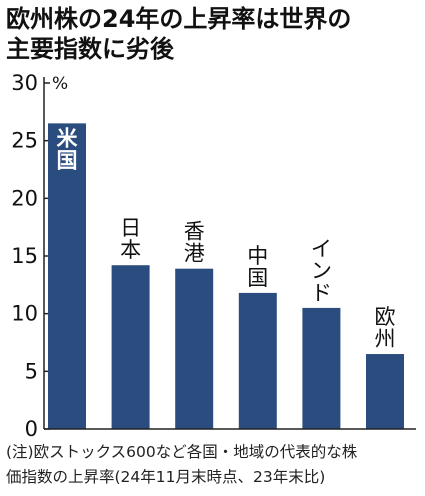 This screenshot has width=425, height=496. I want to click on y-tick-label: 10, so click(24, 314).